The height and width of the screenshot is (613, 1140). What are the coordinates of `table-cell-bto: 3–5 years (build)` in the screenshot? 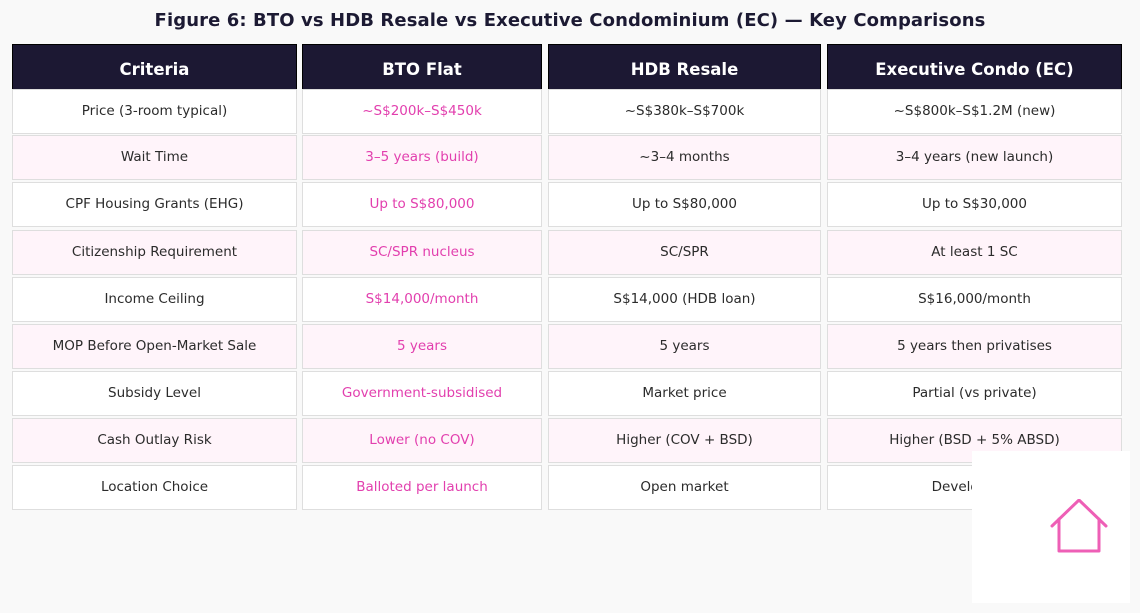 It's located at (422, 157).